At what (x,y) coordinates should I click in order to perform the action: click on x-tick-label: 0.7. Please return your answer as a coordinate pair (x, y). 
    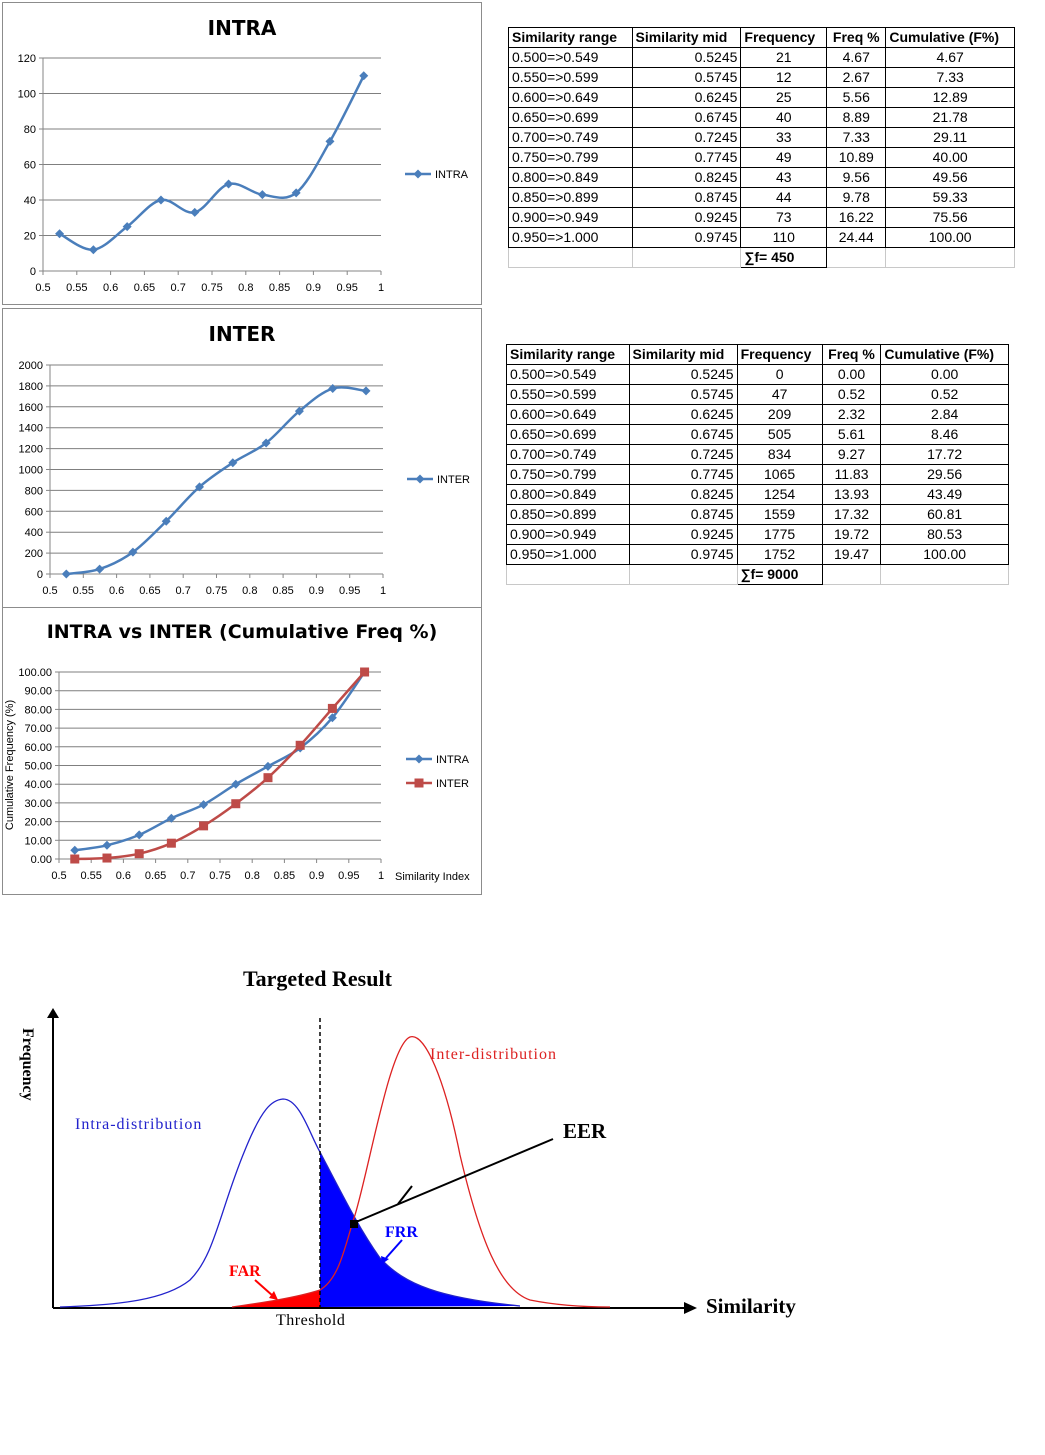
    Looking at the image, I should click on (187, 876).